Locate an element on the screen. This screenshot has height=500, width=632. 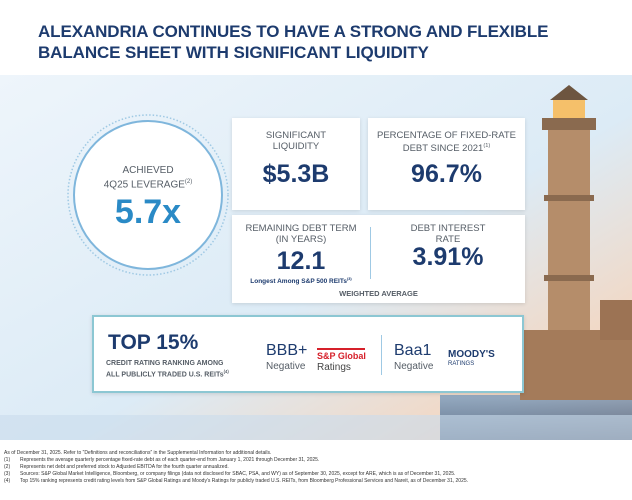
caption: CREDIT RATING RANKING AMONG is located at coordinates (165, 363).